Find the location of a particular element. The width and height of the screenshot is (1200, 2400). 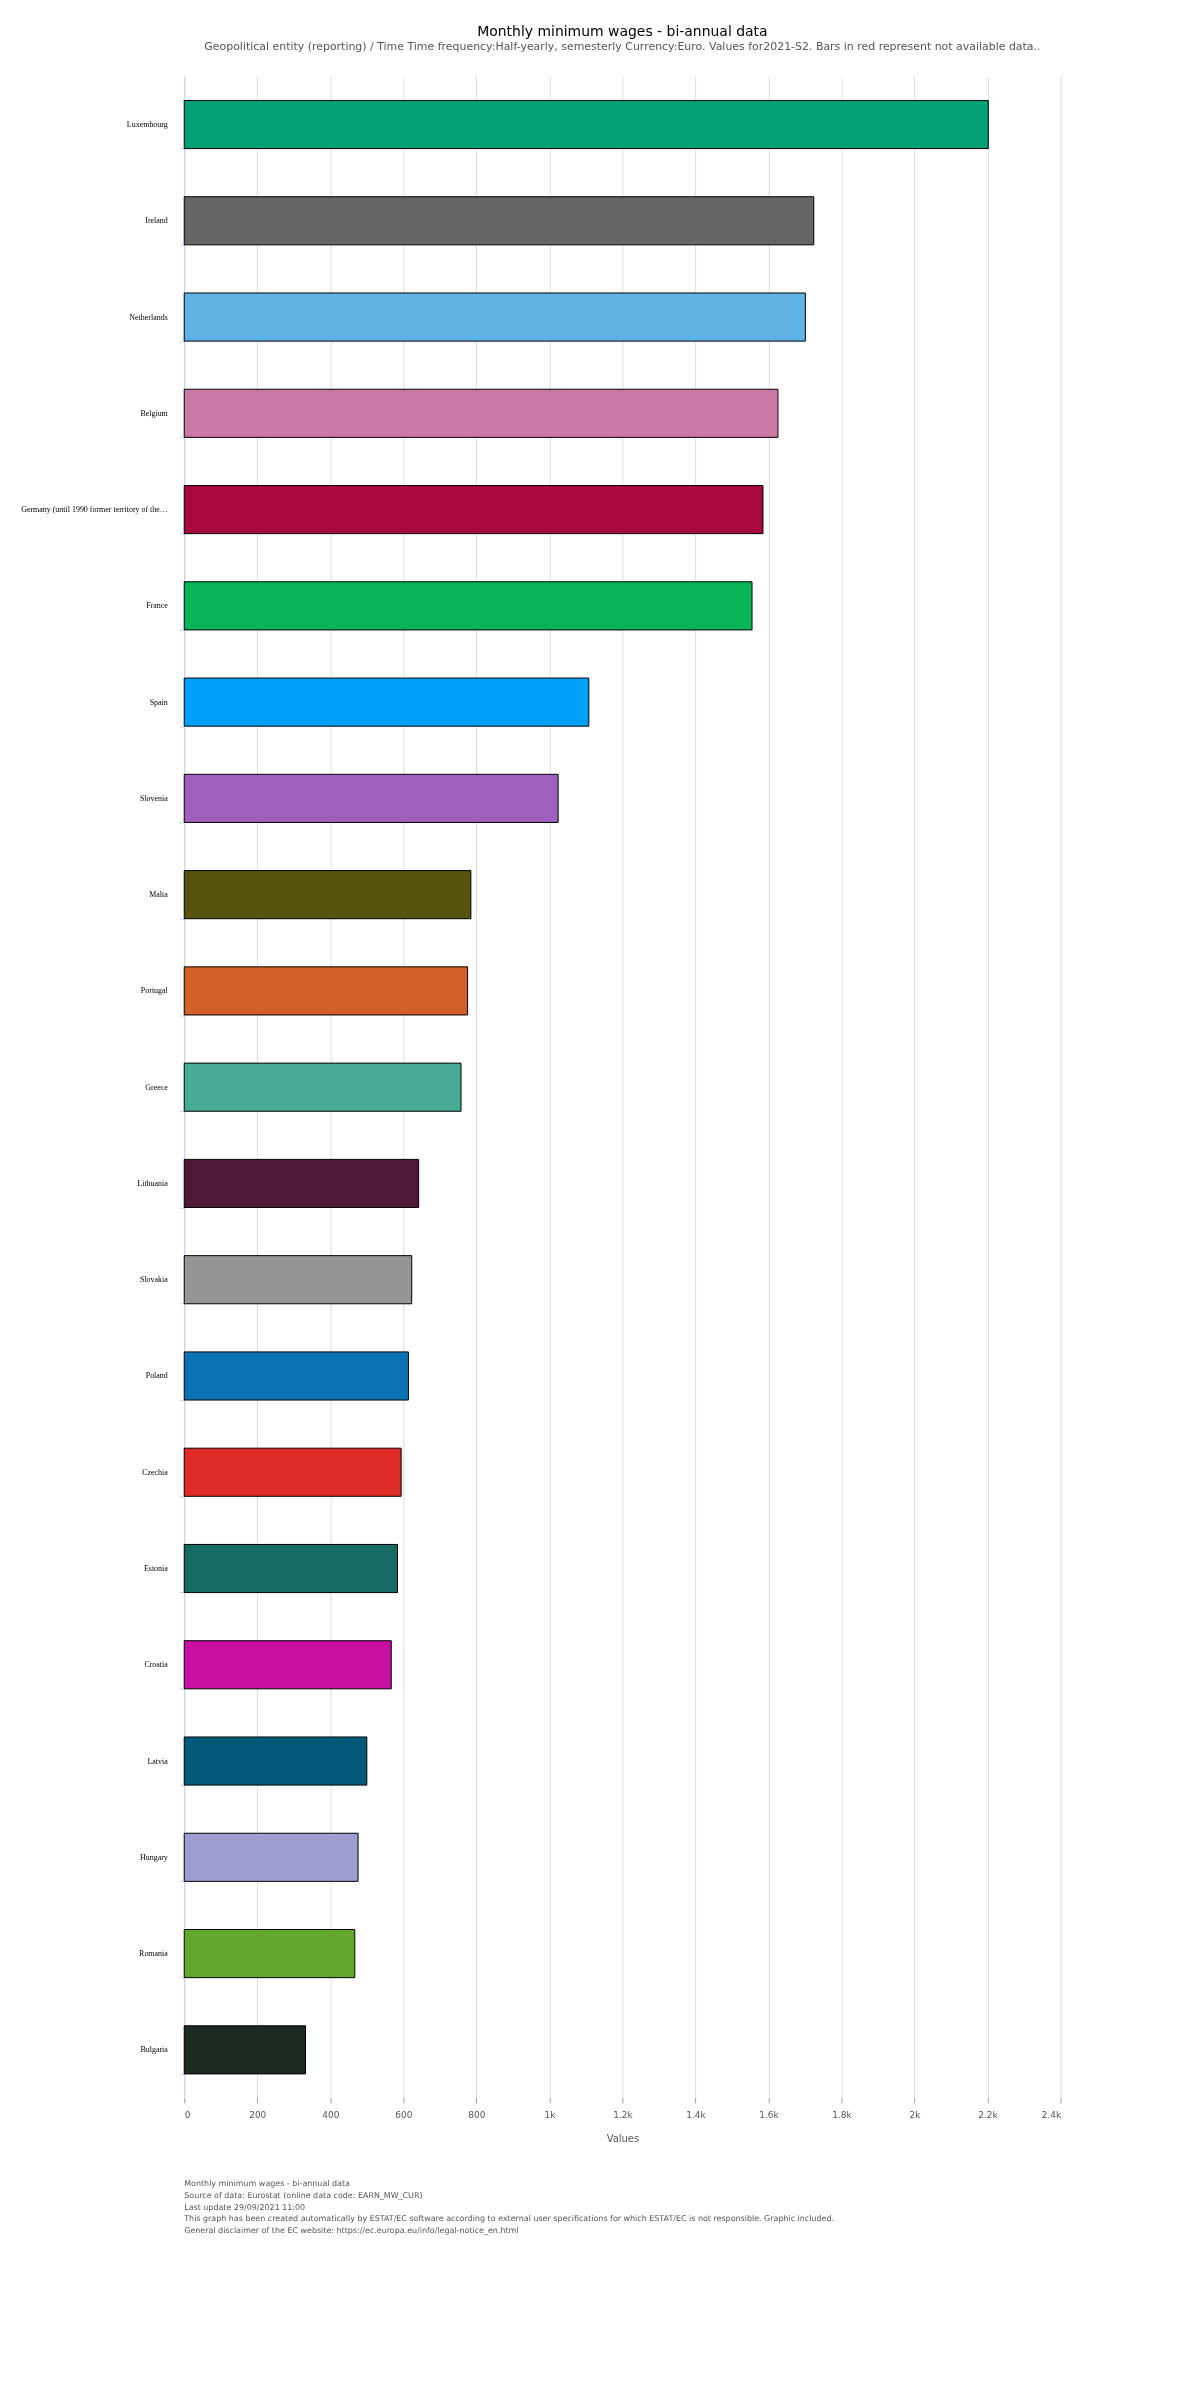

x-tick-label: 0 is located at coordinates (187, 2115).